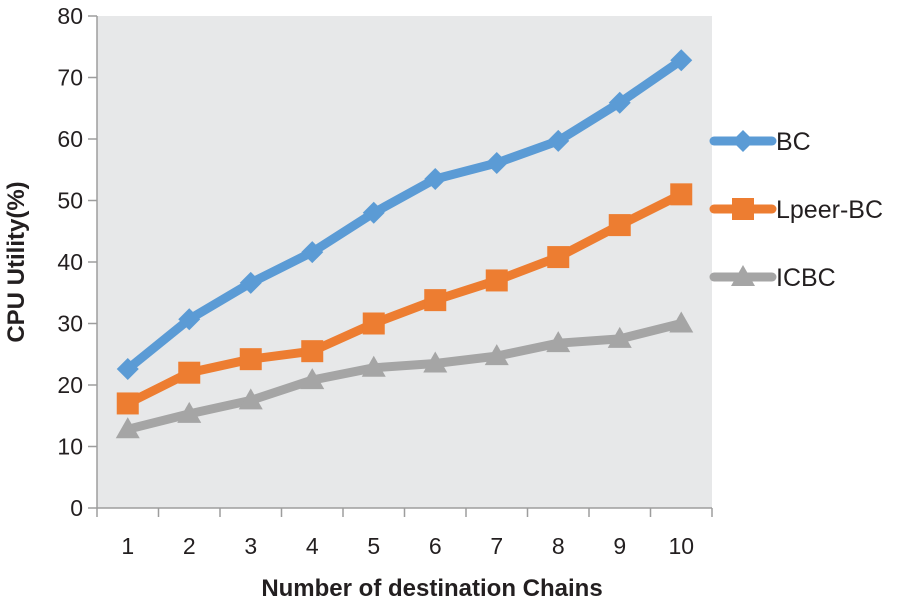  What do you see at coordinates (127, 546) in the screenshot?
I see `x-tick-label: 1` at bounding box center [127, 546].